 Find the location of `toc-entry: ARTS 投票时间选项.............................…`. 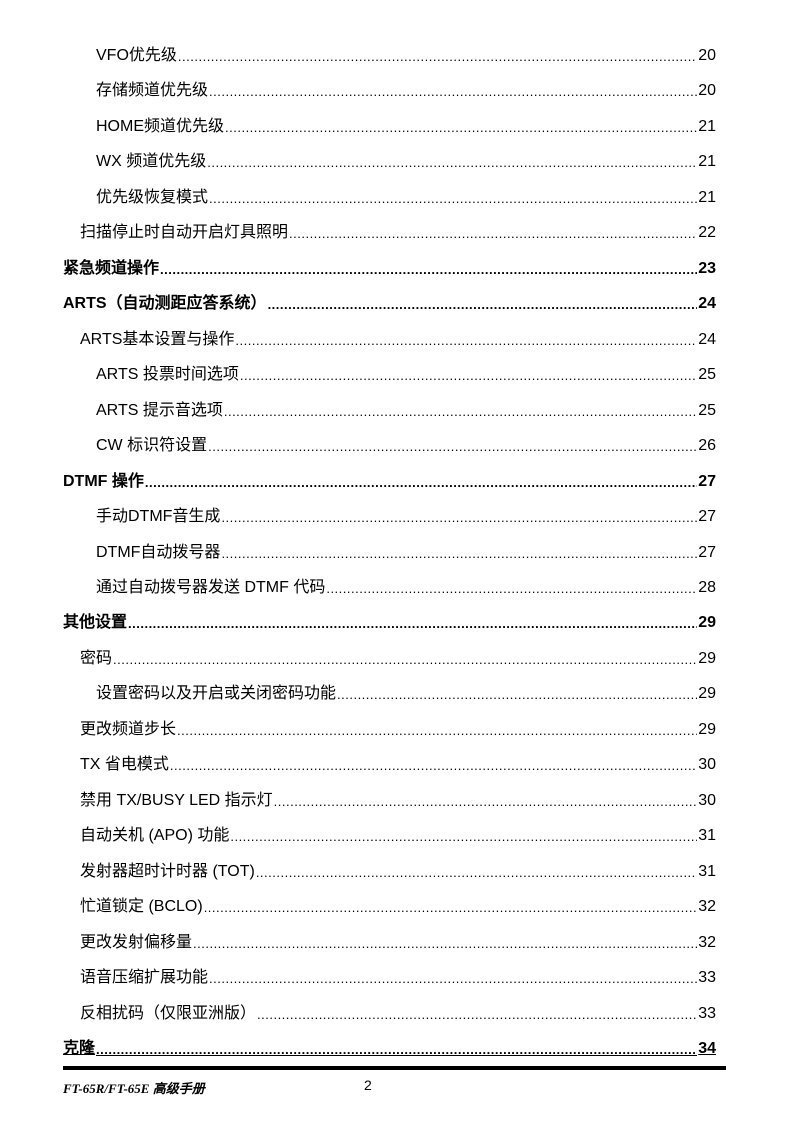

toc-entry: ARTS 投票时间选项.............................… is located at coordinates (406, 375).